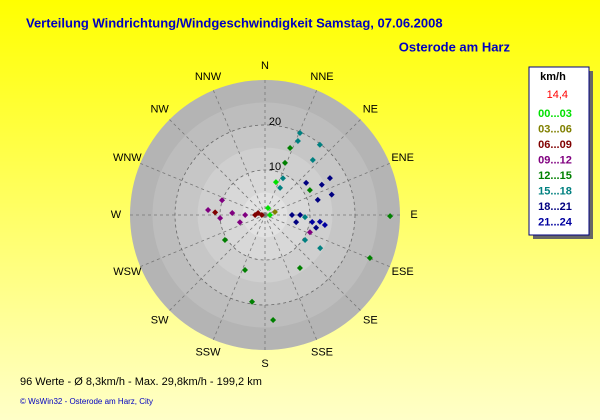 The width and height of the screenshot is (600, 420). What do you see at coordinates (555, 191) in the screenshot?
I see `legend-label: 15...18` at bounding box center [555, 191].